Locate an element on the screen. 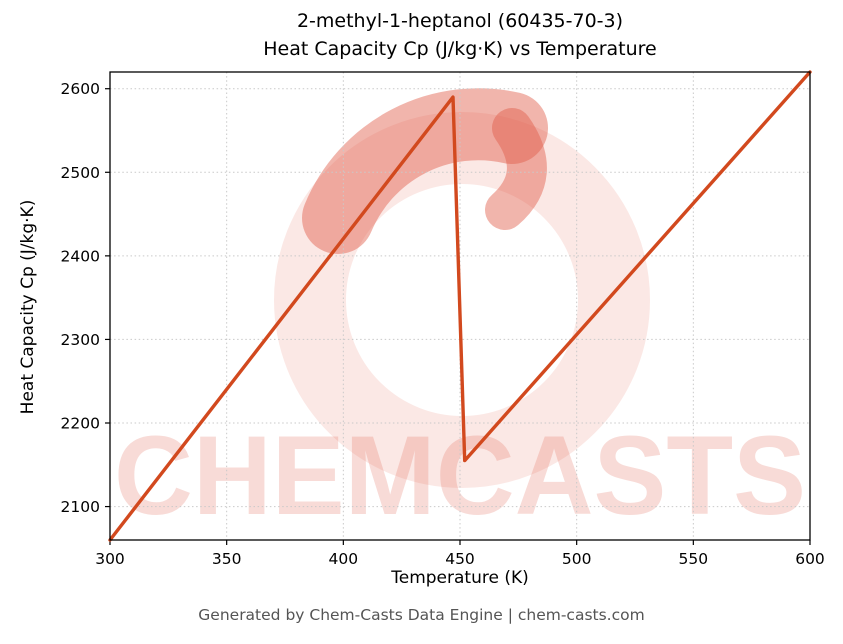 The image size is (843, 644). x-tick-label: 550 is located at coordinates (694, 559).